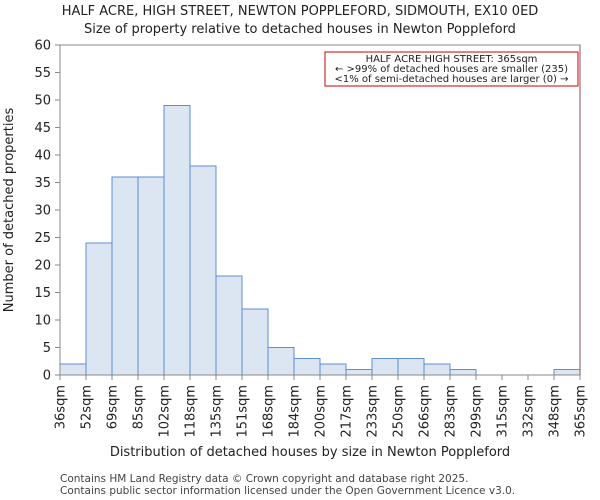 The image size is (600, 500). I want to click on y-axis: 0 5 10 15 20 25 30 35 40 45 50 55 60, so click(47, 211).